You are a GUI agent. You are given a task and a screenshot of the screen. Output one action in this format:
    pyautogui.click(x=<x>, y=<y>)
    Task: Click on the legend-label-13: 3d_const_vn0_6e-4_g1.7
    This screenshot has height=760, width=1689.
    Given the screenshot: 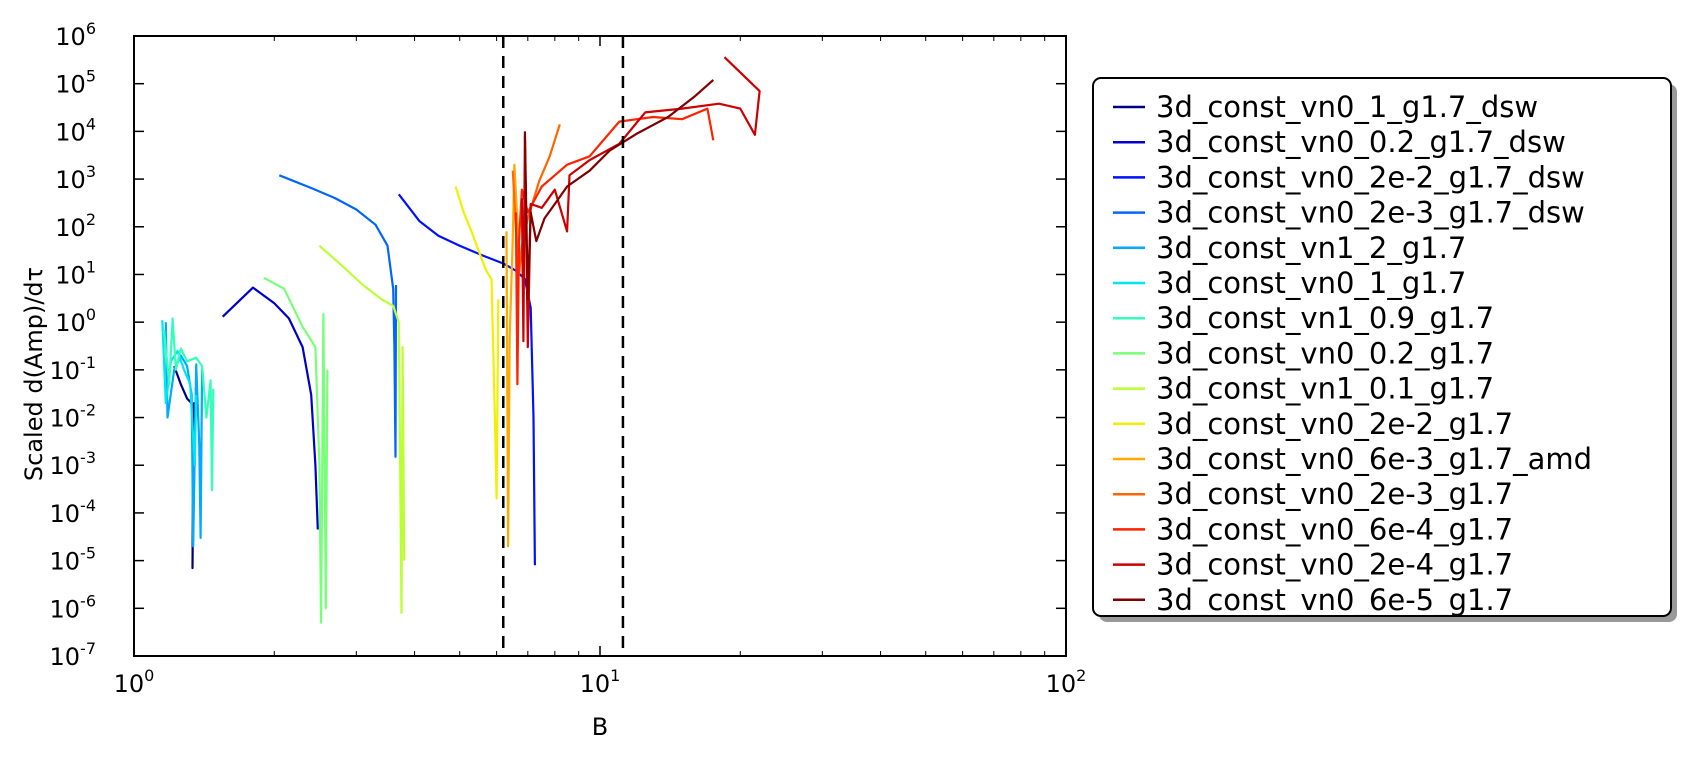 What is the action you would take?
    pyautogui.click(x=1334, y=529)
    